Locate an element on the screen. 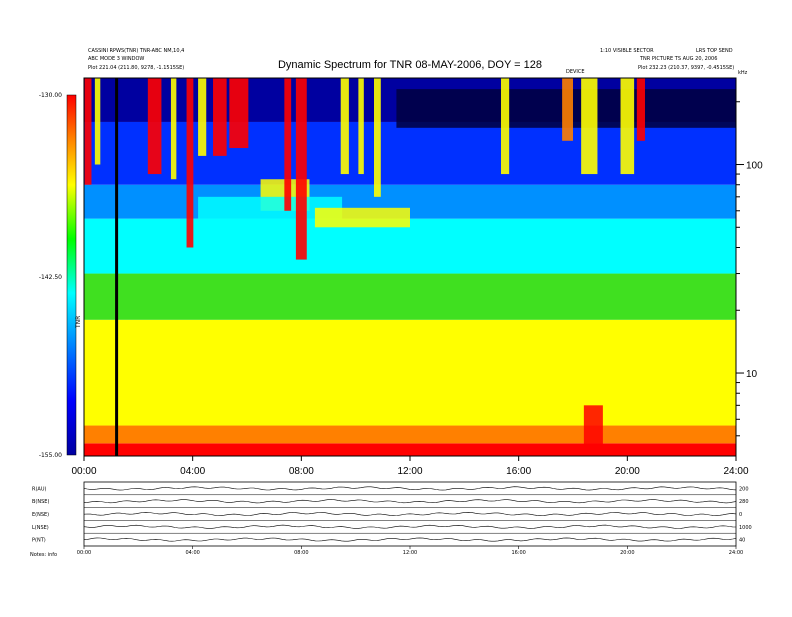  header-top-right-2: LRS TOP SEND is located at coordinates (714, 51).